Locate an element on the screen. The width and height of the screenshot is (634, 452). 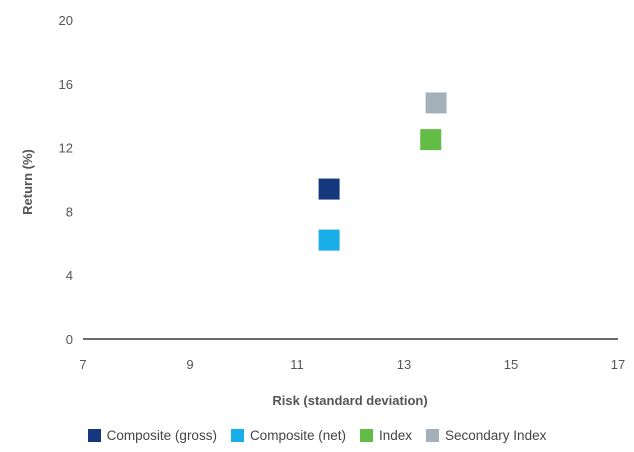
legend-item: Secondary Index is located at coordinates (486, 435).